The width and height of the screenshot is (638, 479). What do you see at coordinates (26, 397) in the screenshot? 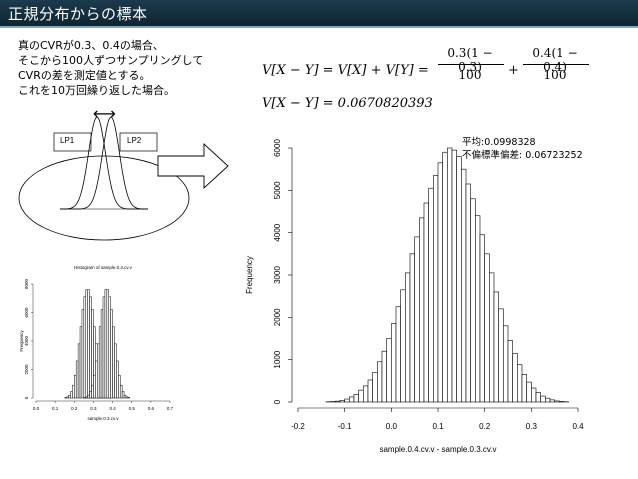
I see `small-y-tick-label: 0` at bounding box center [26, 397].